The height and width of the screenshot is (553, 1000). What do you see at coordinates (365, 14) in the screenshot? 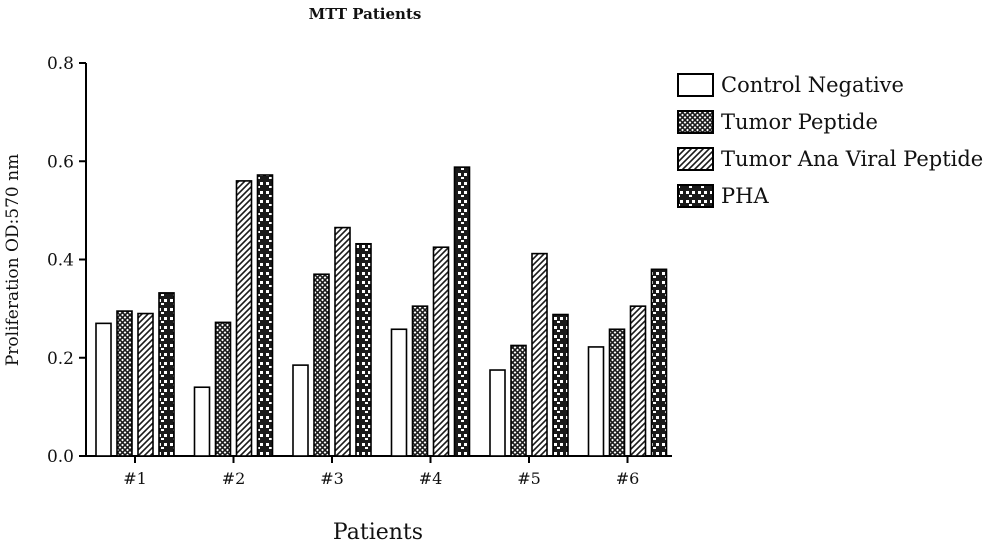
I see `chart-title: MTT Patients` at bounding box center [365, 14].